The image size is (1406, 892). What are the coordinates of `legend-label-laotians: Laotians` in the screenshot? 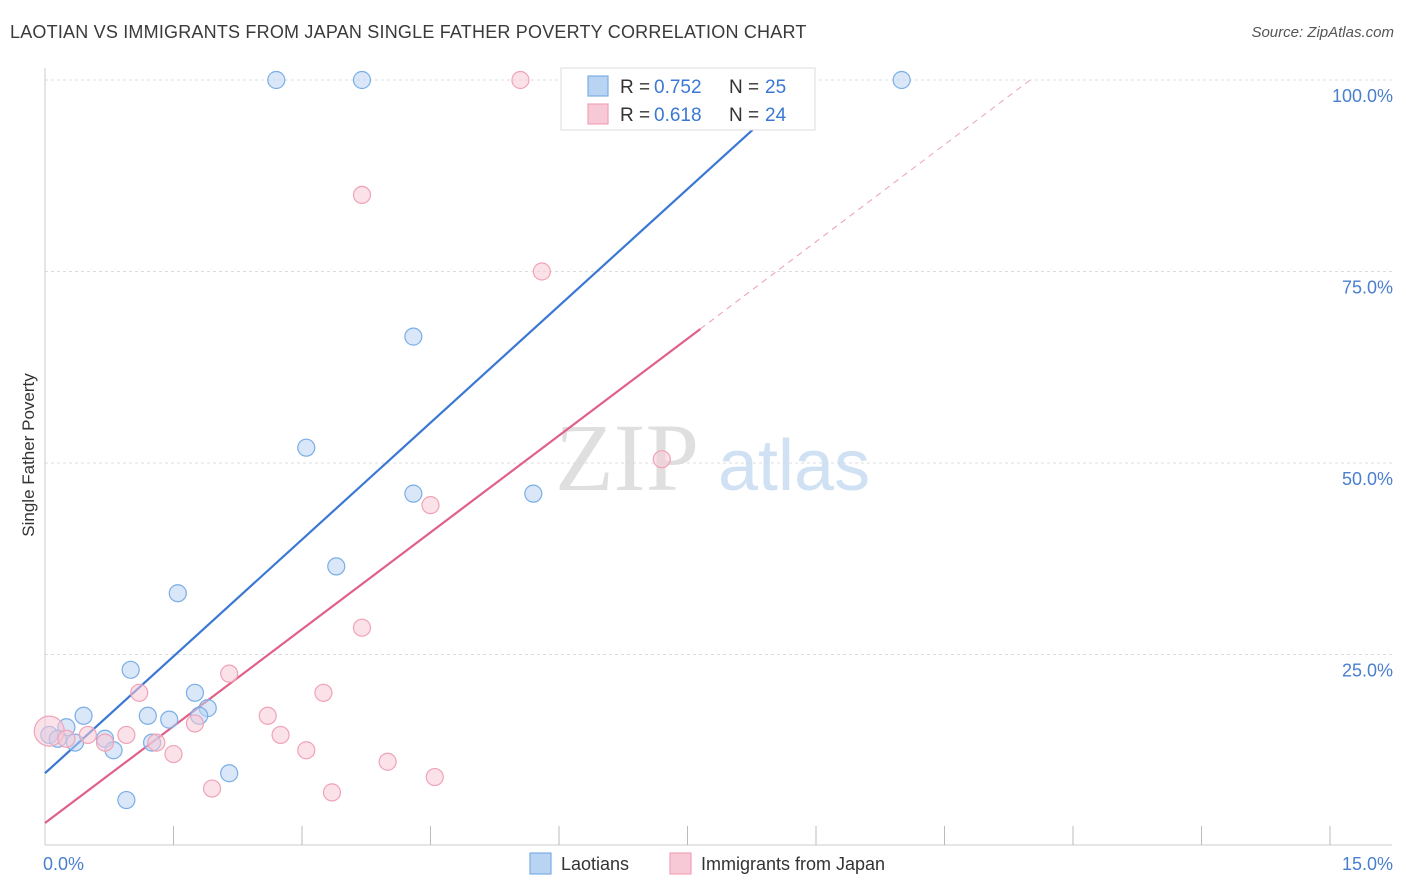 It's located at (595, 864).